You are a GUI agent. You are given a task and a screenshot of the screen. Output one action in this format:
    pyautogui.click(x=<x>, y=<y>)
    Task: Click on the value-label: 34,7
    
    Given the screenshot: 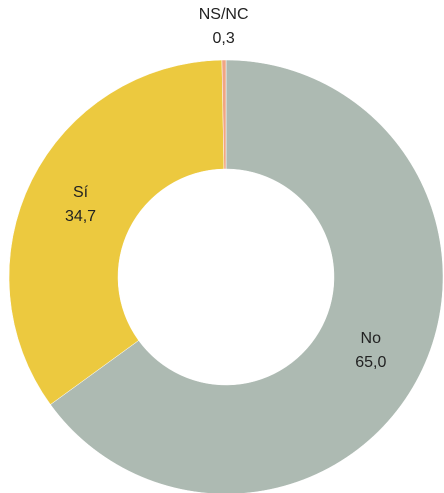 What is the action you would take?
    pyautogui.click(x=80, y=216)
    